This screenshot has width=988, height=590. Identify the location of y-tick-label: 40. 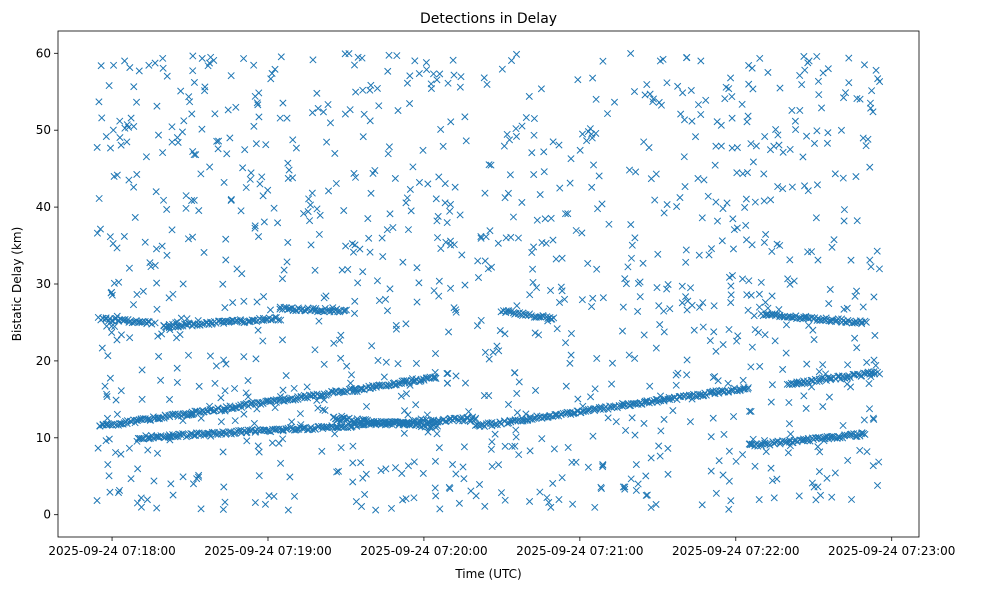
(43, 207).